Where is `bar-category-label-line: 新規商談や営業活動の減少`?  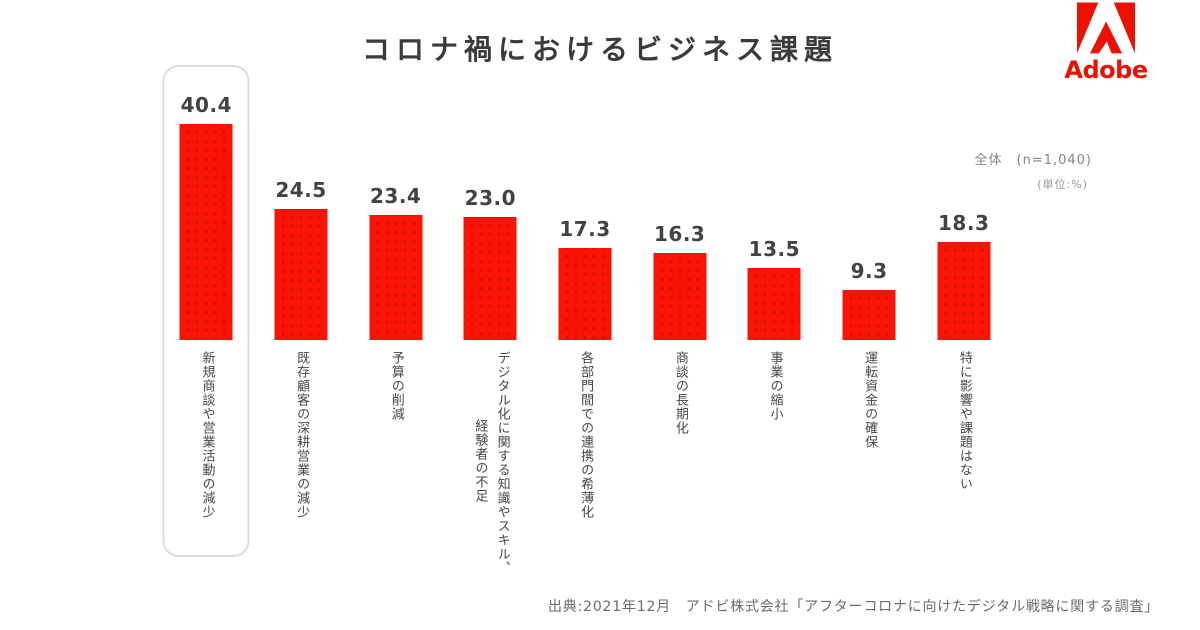
bar-category-label-line: 新規商談や営業活動の減少 is located at coordinates (207, 435).